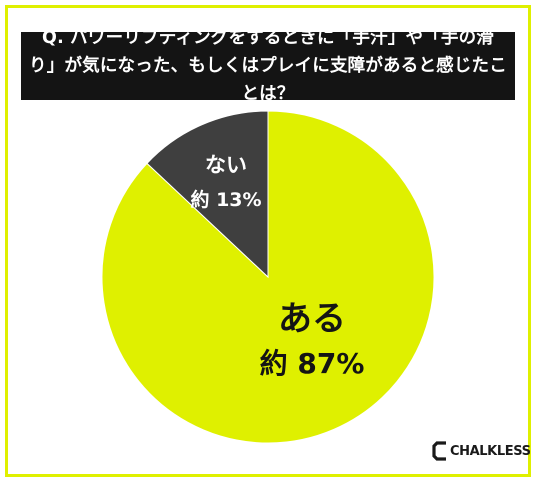 This screenshot has width=536, height=482. I want to click on brand-name: CHALKLESS, so click(490, 451).